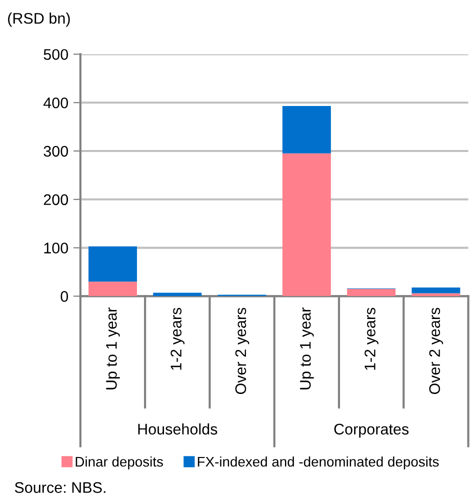 The width and height of the screenshot is (473, 502). I want to click on source-note: Source: NBS., so click(60, 487).